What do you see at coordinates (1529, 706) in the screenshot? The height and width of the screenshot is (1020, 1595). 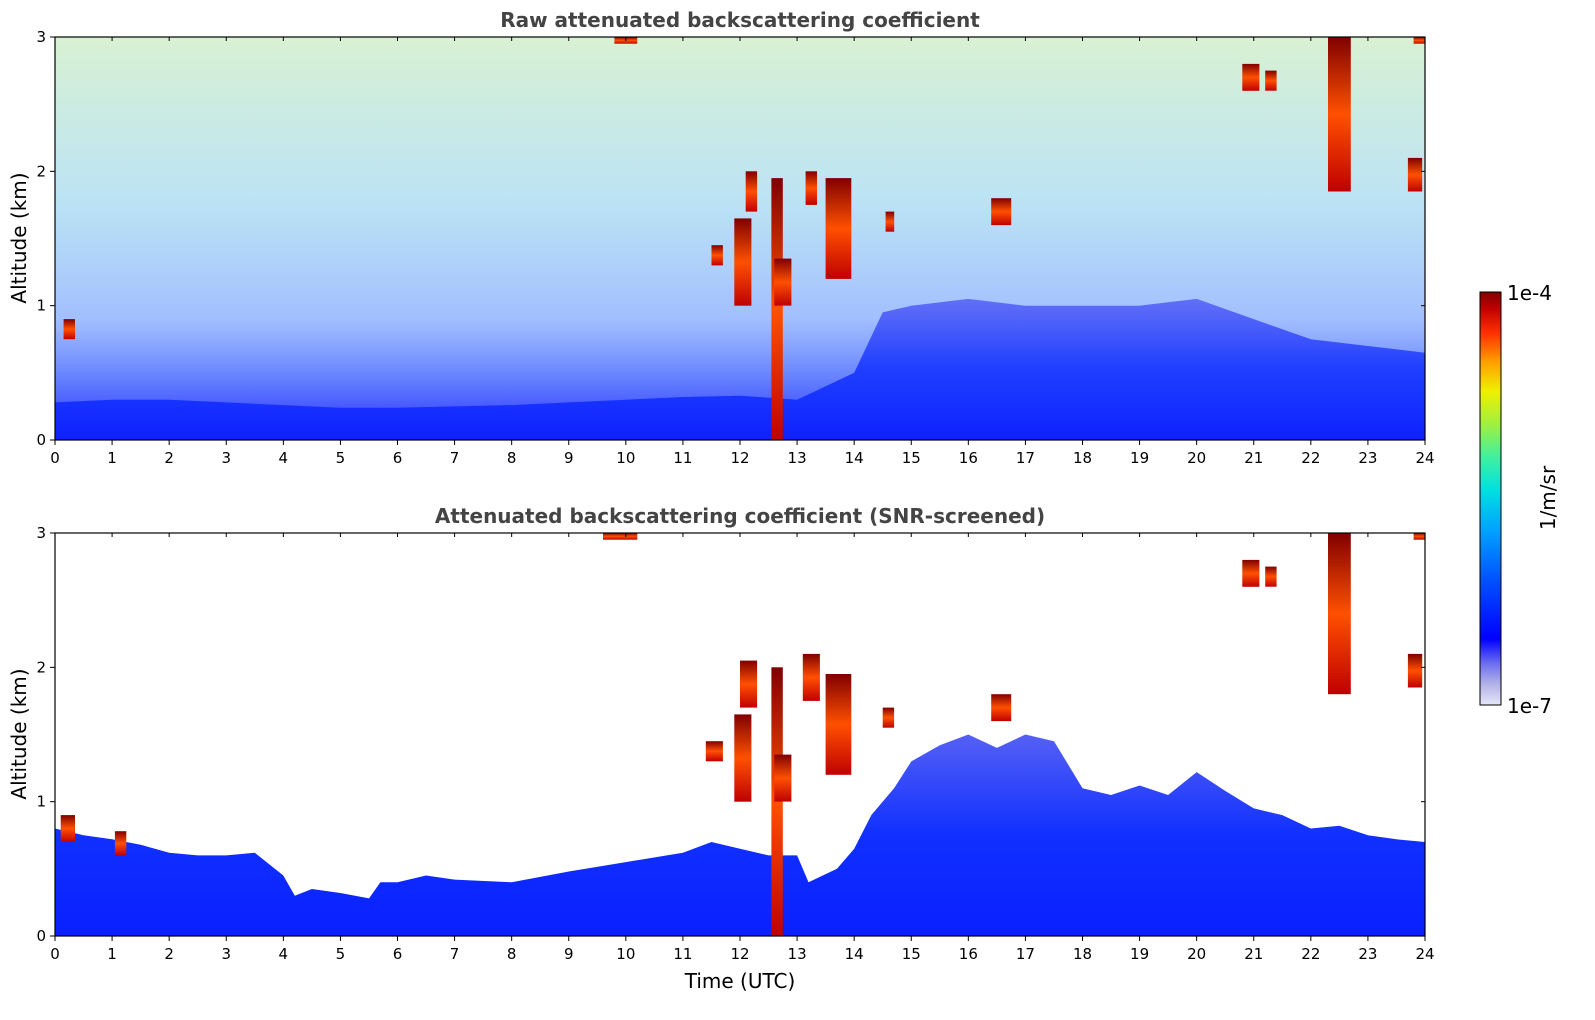 I see `colorbar-min-label: 1e-7` at bounding box center [1529, 706].